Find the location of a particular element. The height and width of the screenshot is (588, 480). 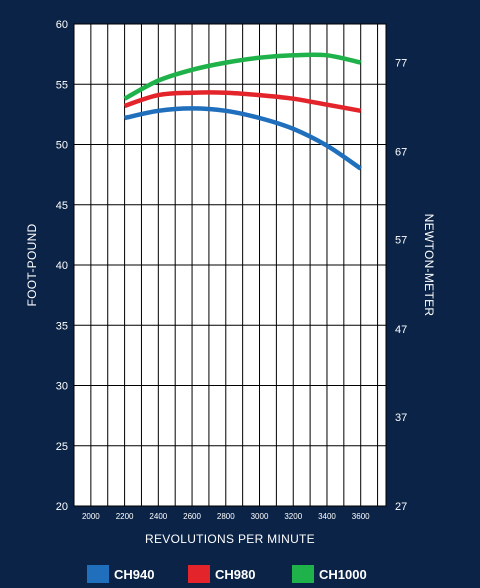

x-tick-label: 2000 is located at coordinates (91, 516).